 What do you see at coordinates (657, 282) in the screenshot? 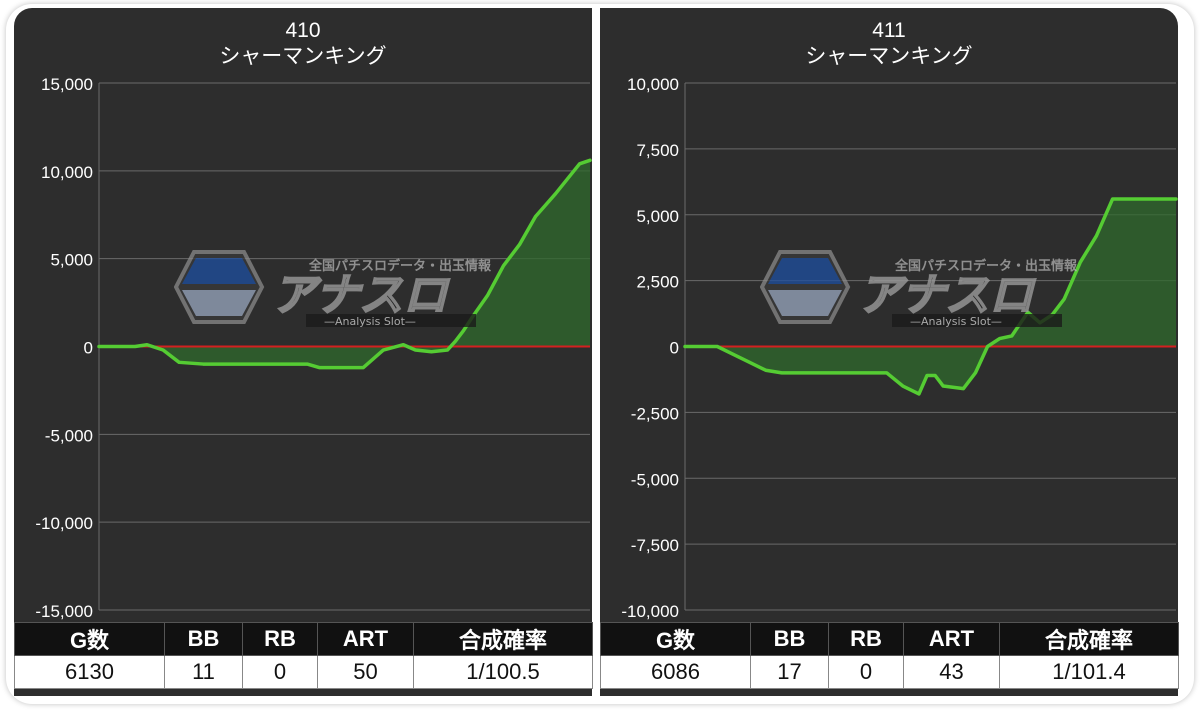
I see `y-tick-label: 2,500` at bounding box center [657, 282].